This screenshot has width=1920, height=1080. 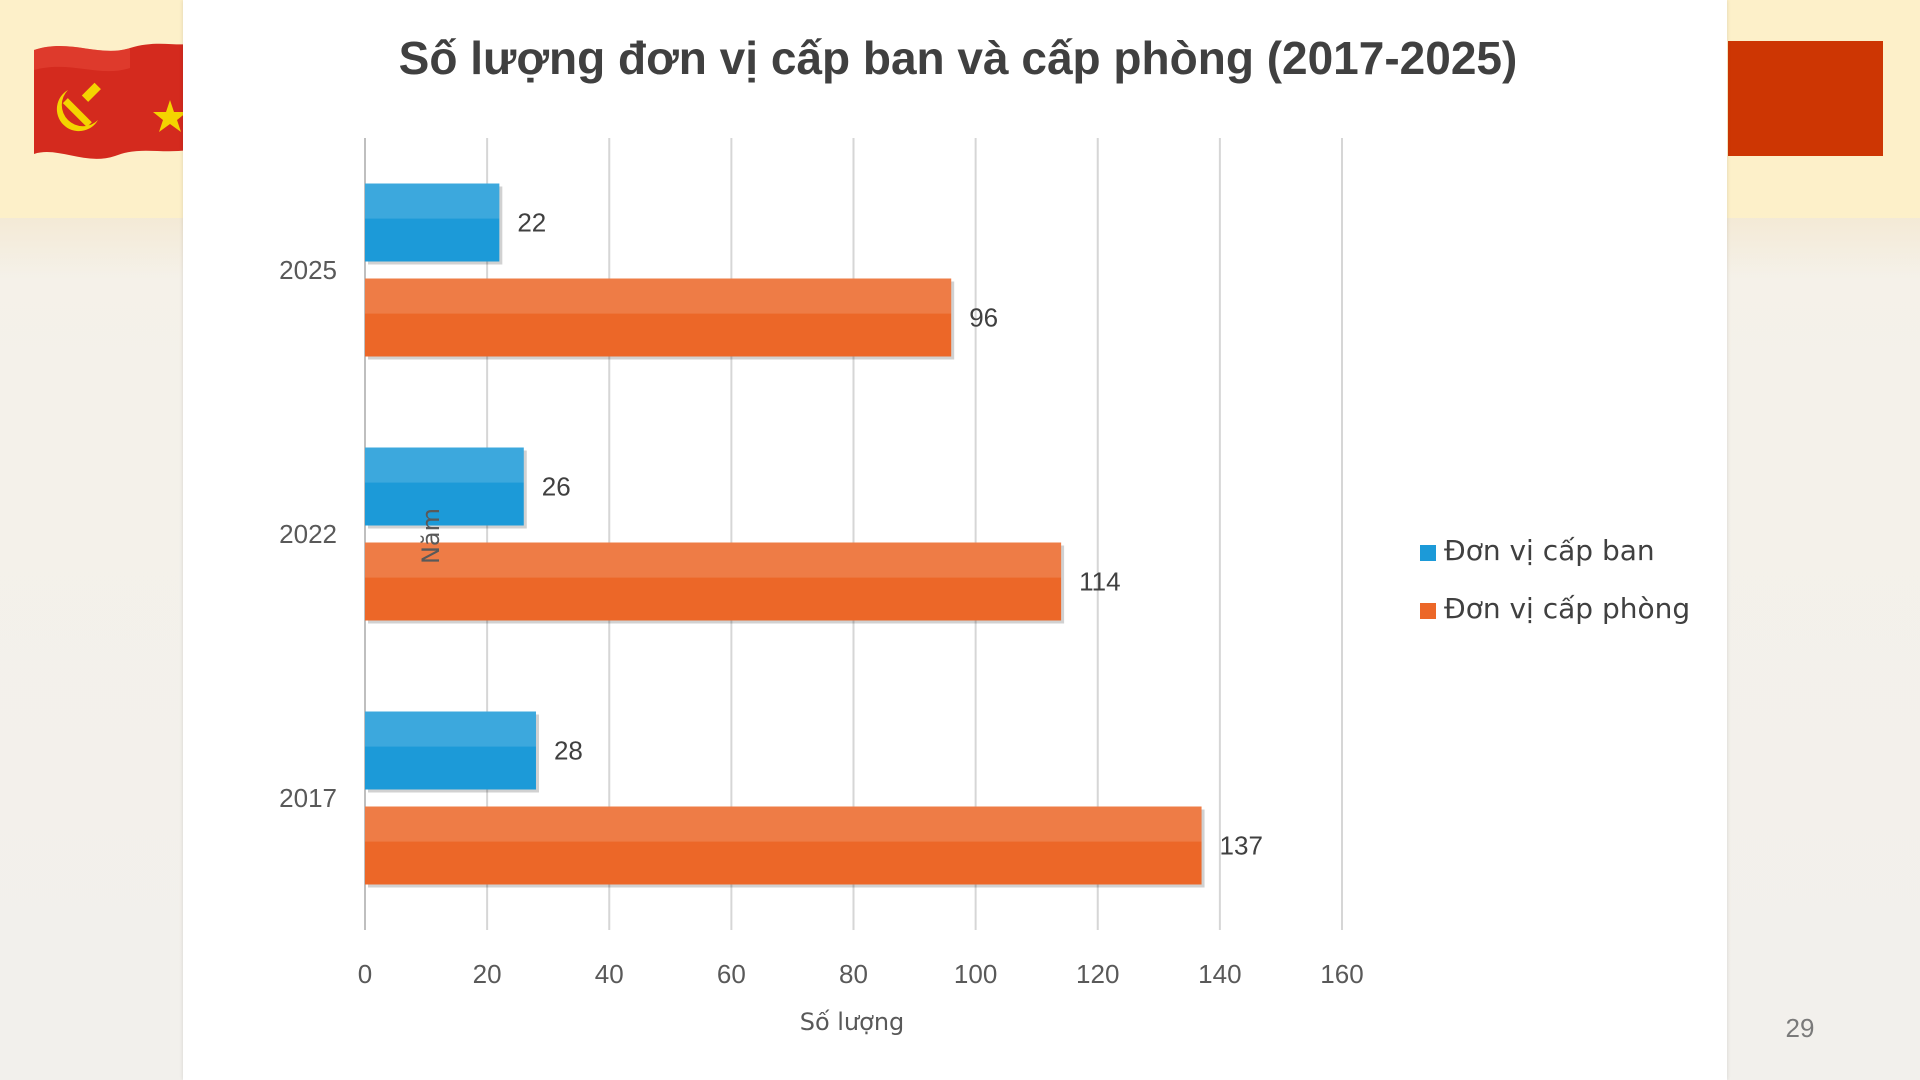 What do you see at coordinates (308, 798) in the screenshot?
I see `y-tick-label: 2017` at bounding box center [308, 798].